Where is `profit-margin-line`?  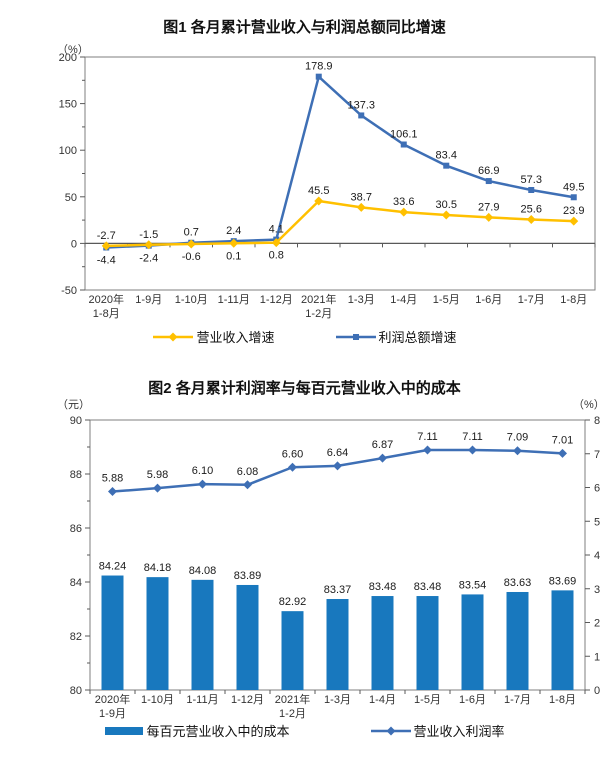 profit-margin-line is located at coordinates (337, 471).